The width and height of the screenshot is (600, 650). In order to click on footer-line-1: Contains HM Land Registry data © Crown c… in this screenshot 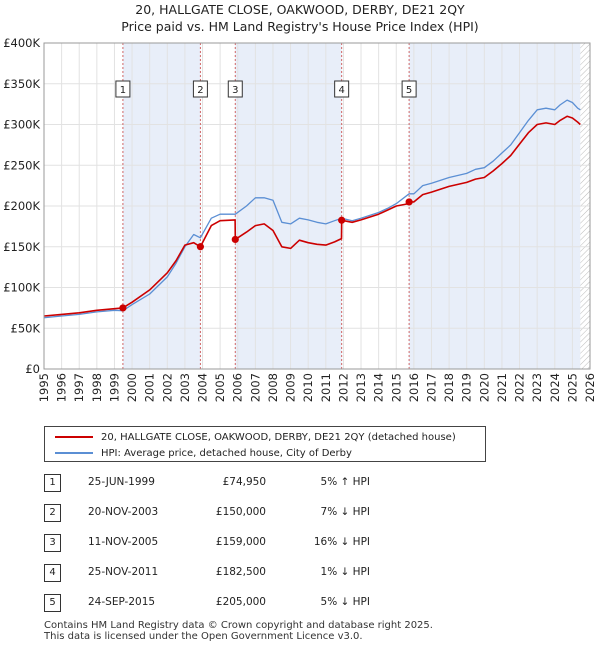, I will do `click(238, 625)`.